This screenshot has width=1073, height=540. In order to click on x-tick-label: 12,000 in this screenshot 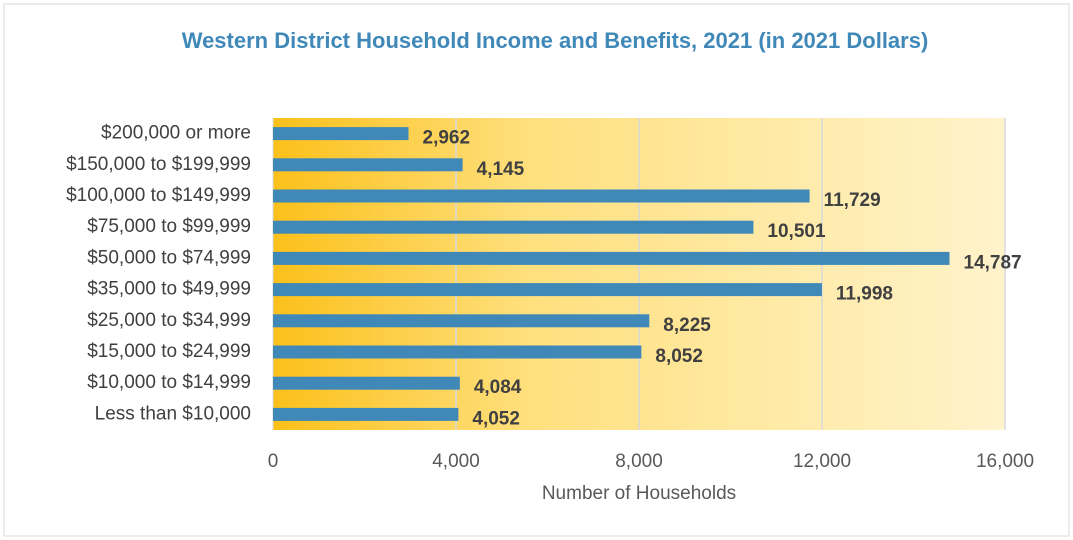, I will do `click(822, 461)`.